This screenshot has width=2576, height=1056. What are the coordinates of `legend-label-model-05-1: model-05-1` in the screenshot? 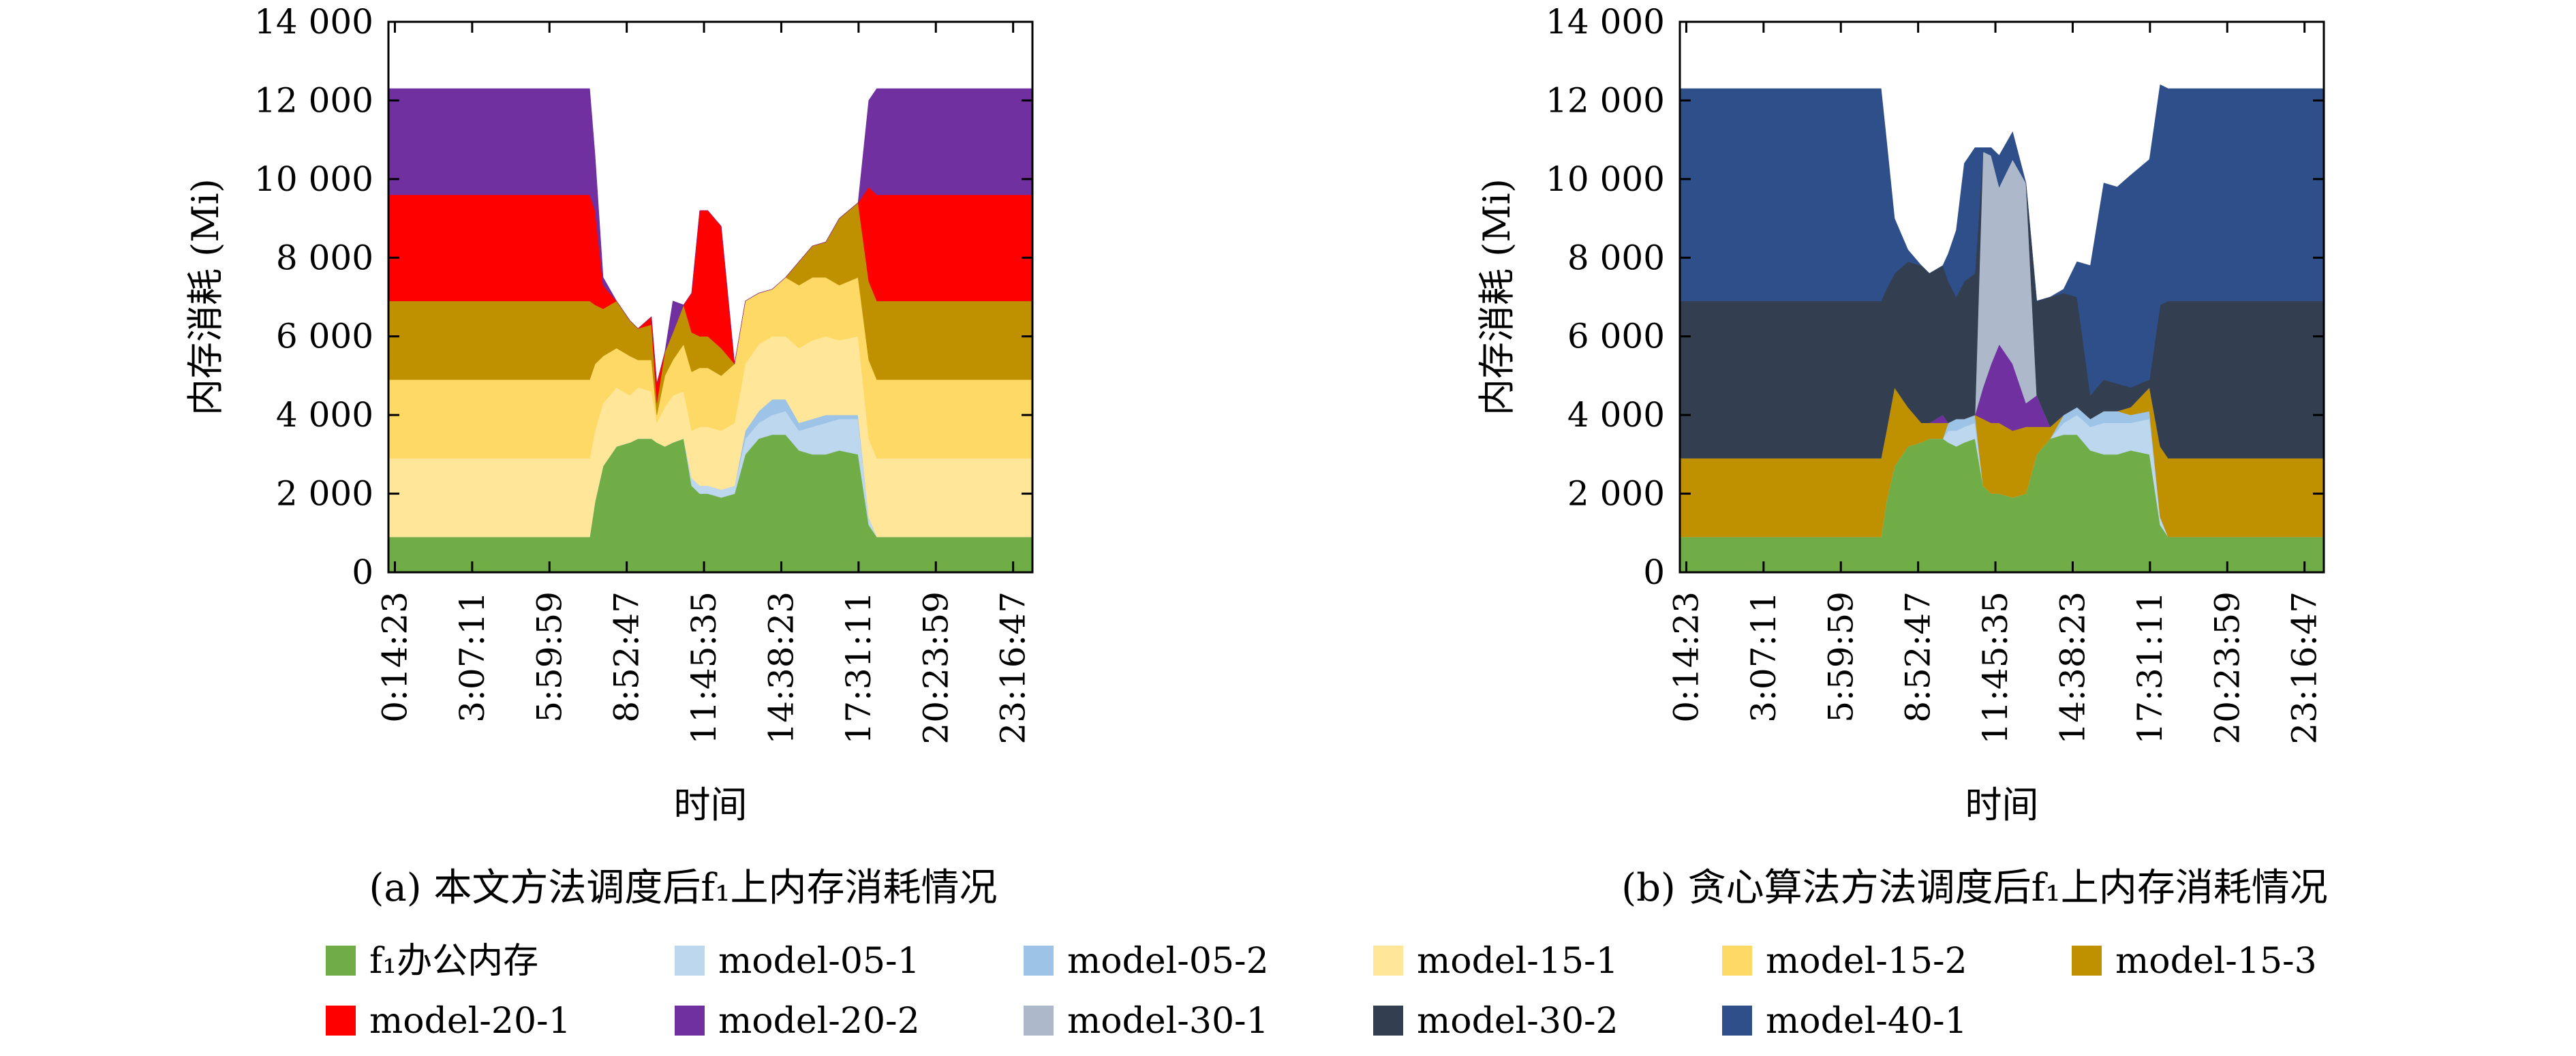 It's located at (819, 961).